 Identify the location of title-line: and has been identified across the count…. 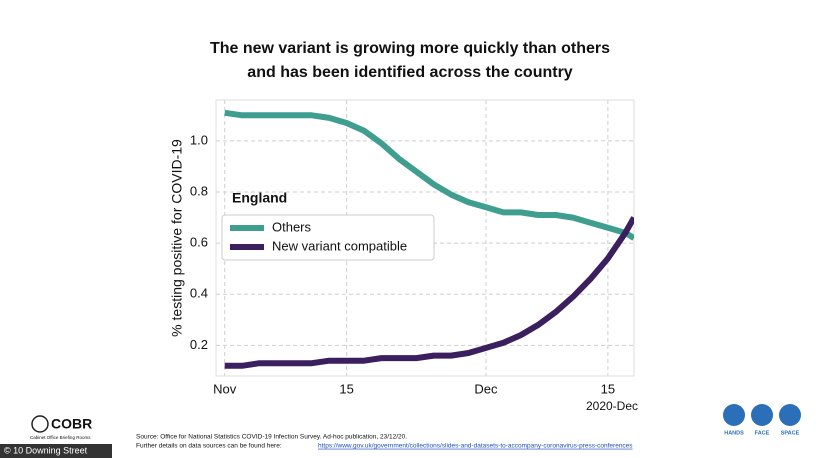
(410, 72).